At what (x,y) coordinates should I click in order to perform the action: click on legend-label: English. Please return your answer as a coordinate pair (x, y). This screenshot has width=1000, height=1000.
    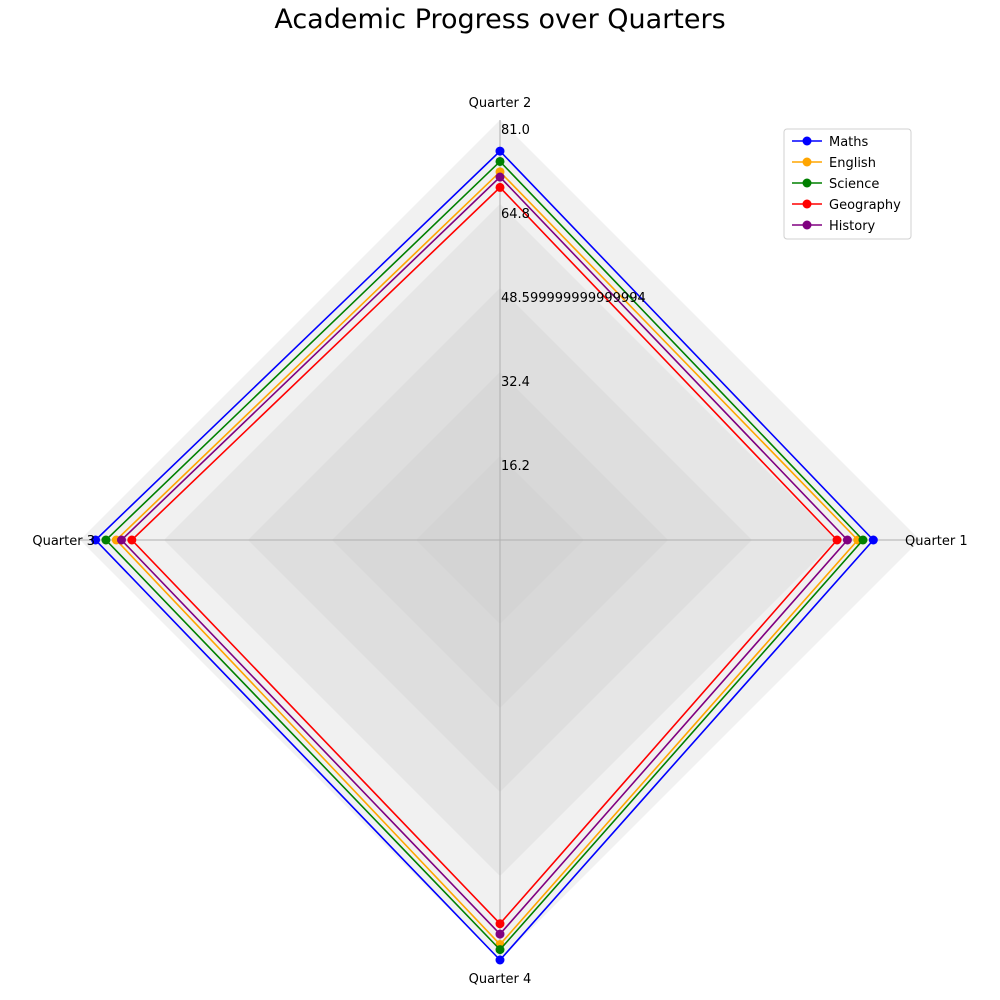
    Looking at the image, I should click on (852, 163).